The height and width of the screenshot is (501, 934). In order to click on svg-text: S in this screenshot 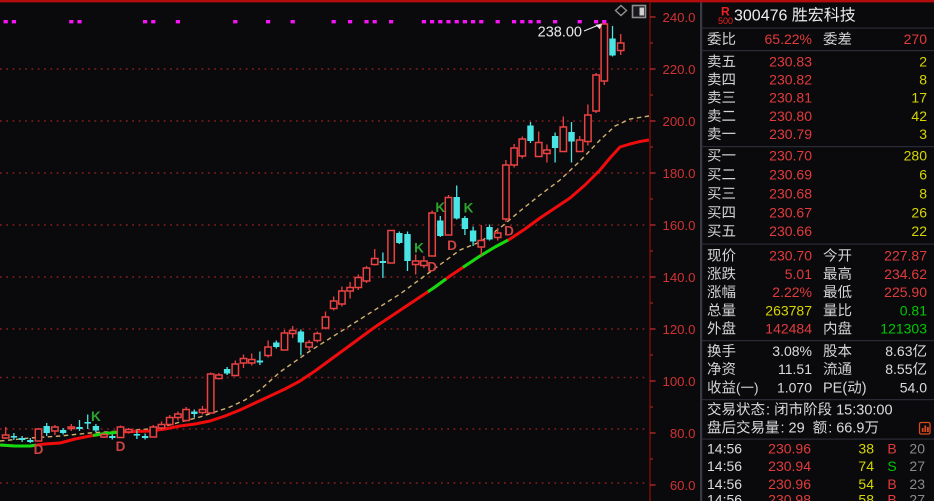, I will do `click(891, 466)`.